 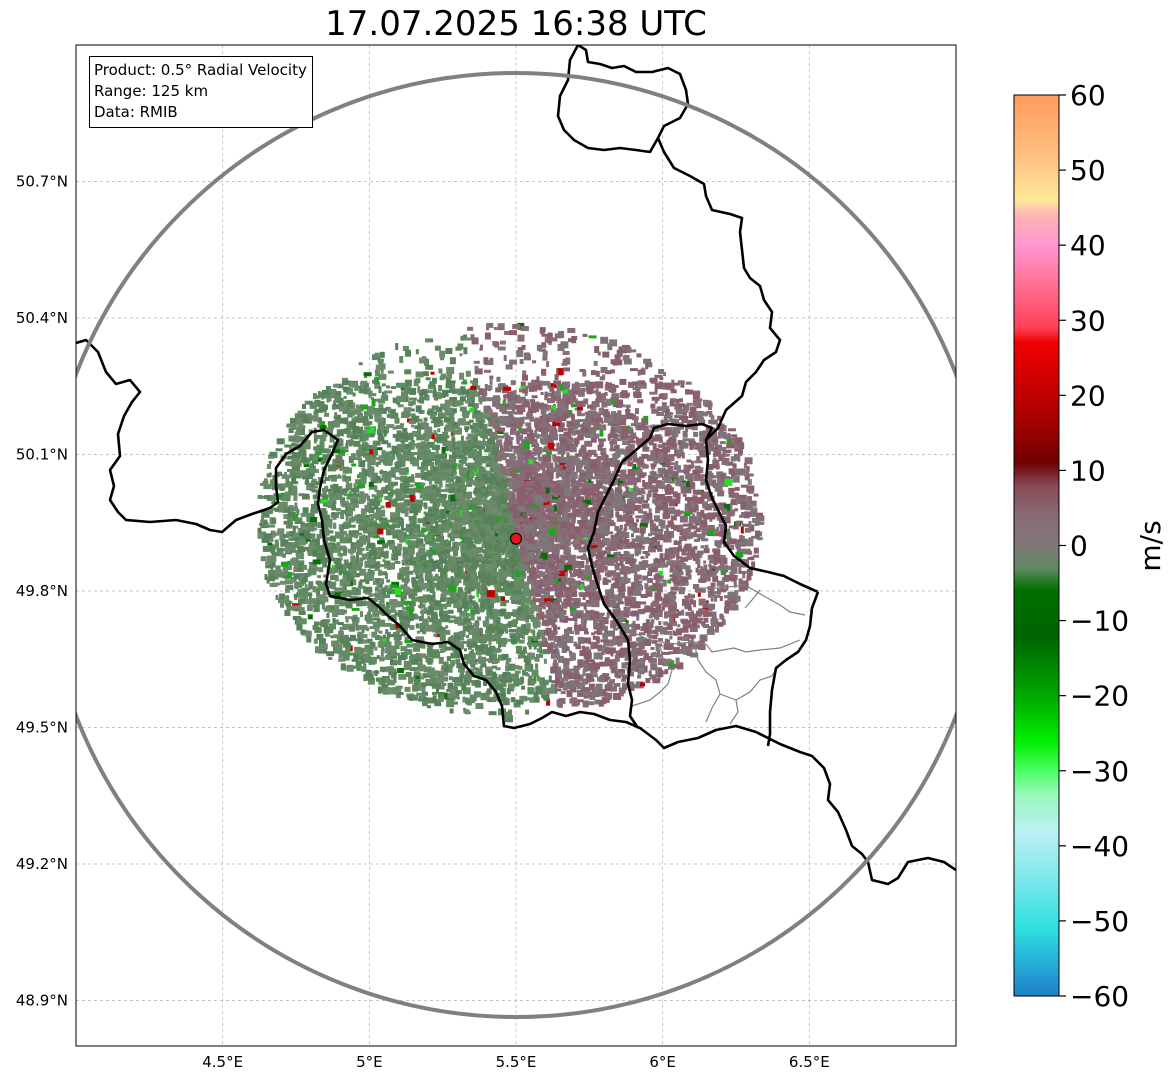 What do you see at coordinates (1088, 95) in the screenshot?
I see `colorbar-tick-label: 60` at bounding box center [1088, 95].